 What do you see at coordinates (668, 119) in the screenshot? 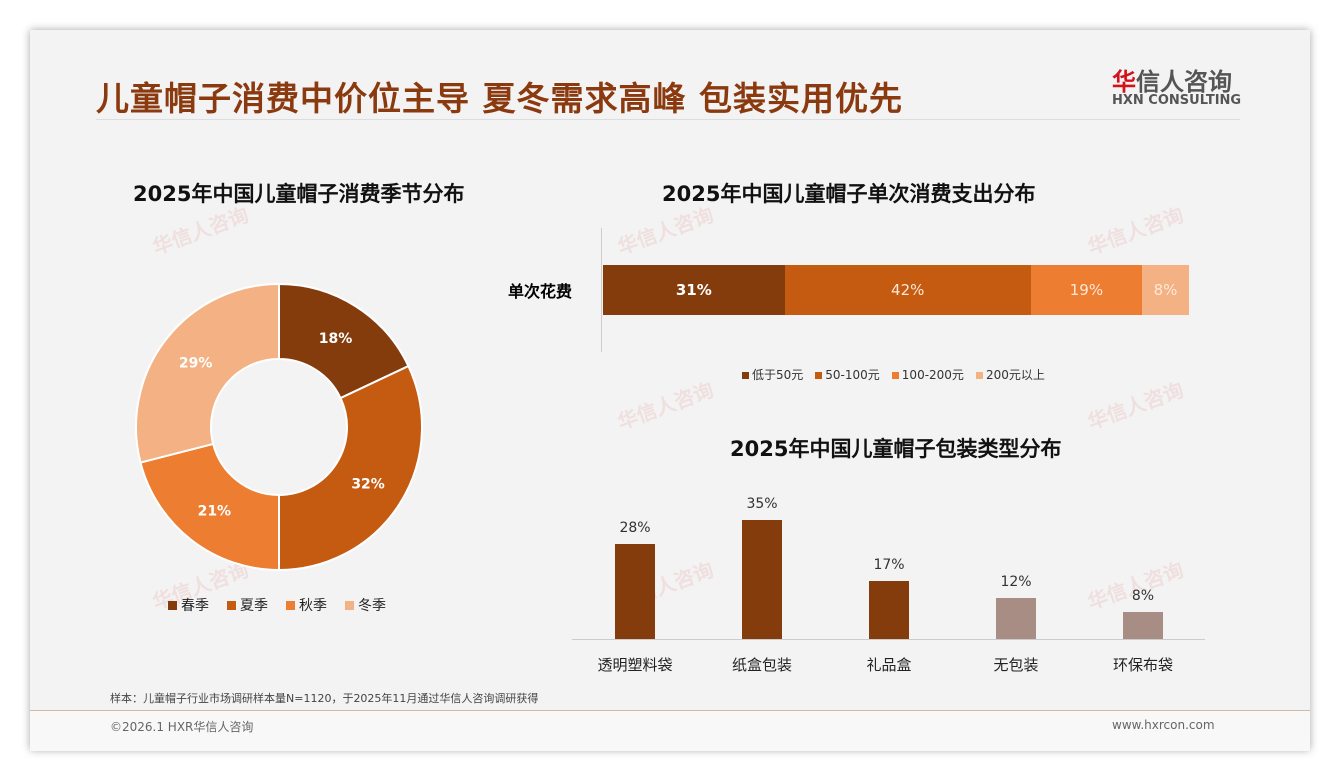
I see `title-divider` at bounding box center [668, 119].